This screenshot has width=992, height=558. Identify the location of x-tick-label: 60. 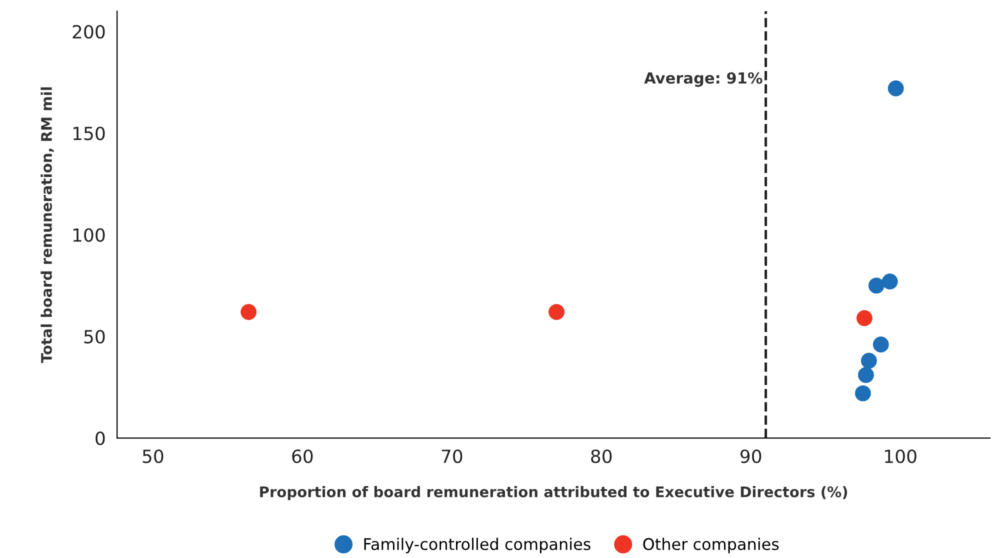
(302, 456).